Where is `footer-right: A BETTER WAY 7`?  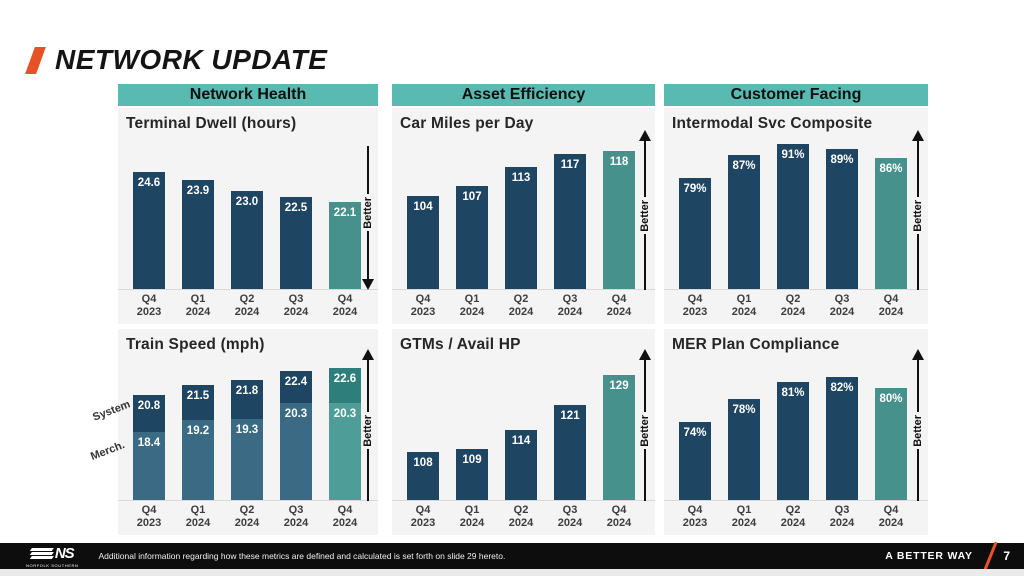 footer-right: A BETTER WAY 7 is located at coordinates (947, 556).